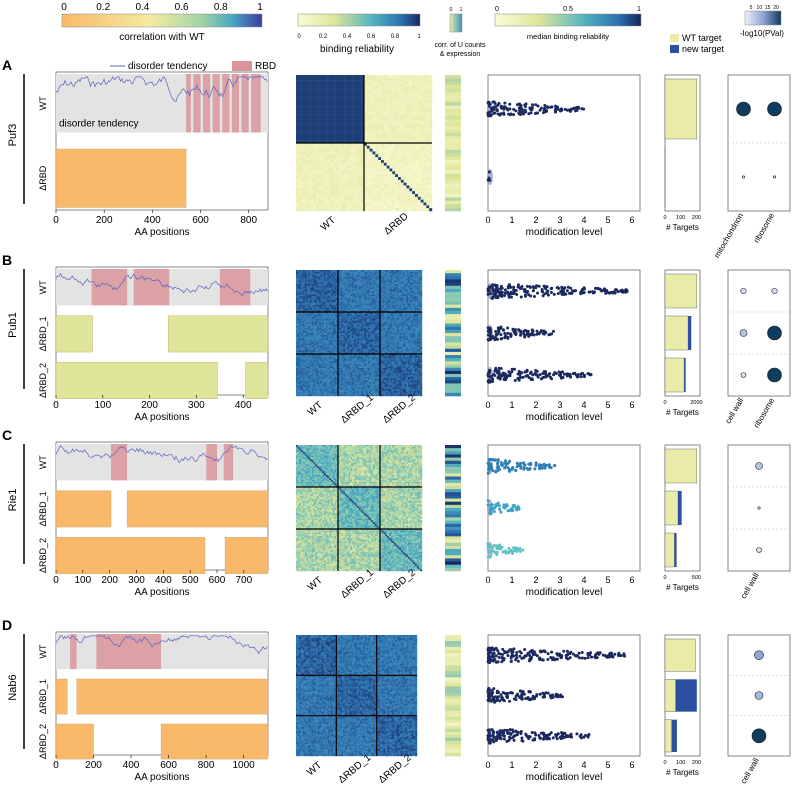 This screenshot has height=804, width=793. What do you see at coordinates (13, 135) in the screenshot?
I see `protein-name: Puf3` at bounding box center [13, 135].